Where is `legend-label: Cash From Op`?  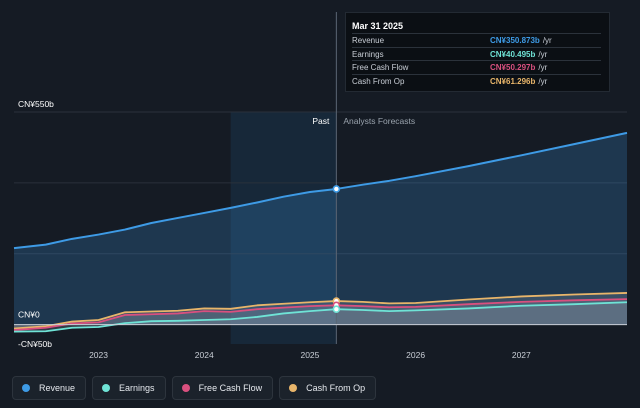
legend-label: Cash From Op is located at coordinates (336, 388).